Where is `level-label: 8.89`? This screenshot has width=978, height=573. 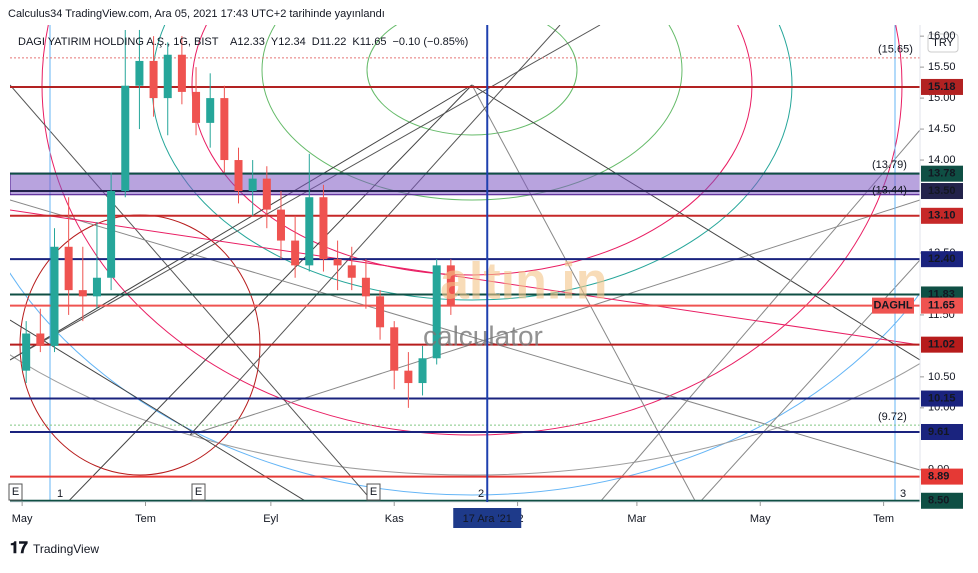 level-label: 8.89 is located at coordinates (938, 477).